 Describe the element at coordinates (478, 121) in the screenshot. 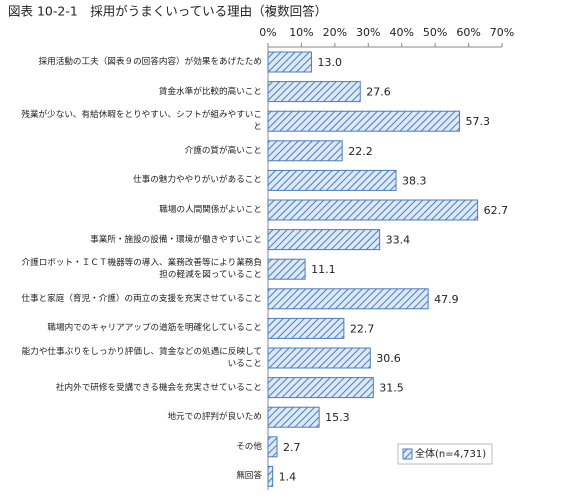

I see `value-label: 57.3` at that location.